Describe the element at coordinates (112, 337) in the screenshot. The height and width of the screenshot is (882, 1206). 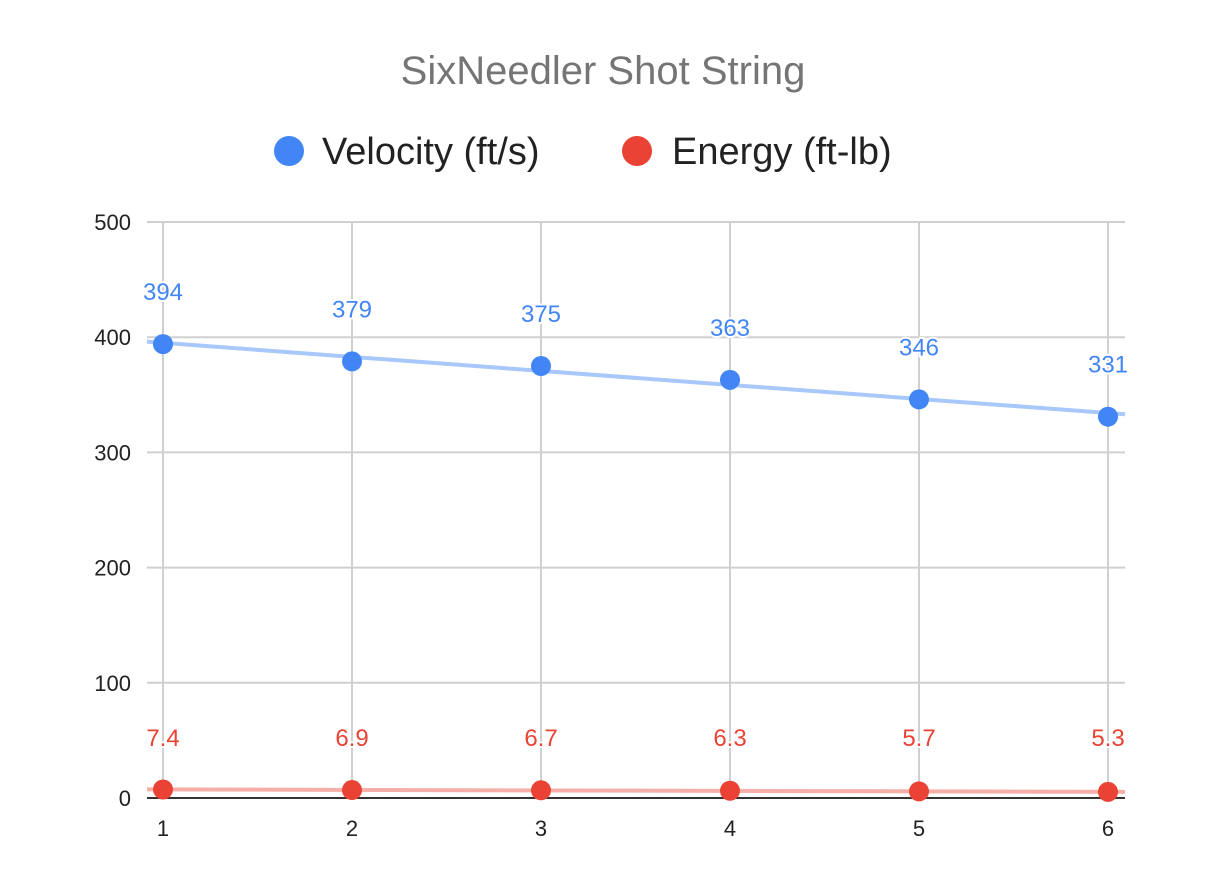
I see `y-tick-label: 400` at that location.